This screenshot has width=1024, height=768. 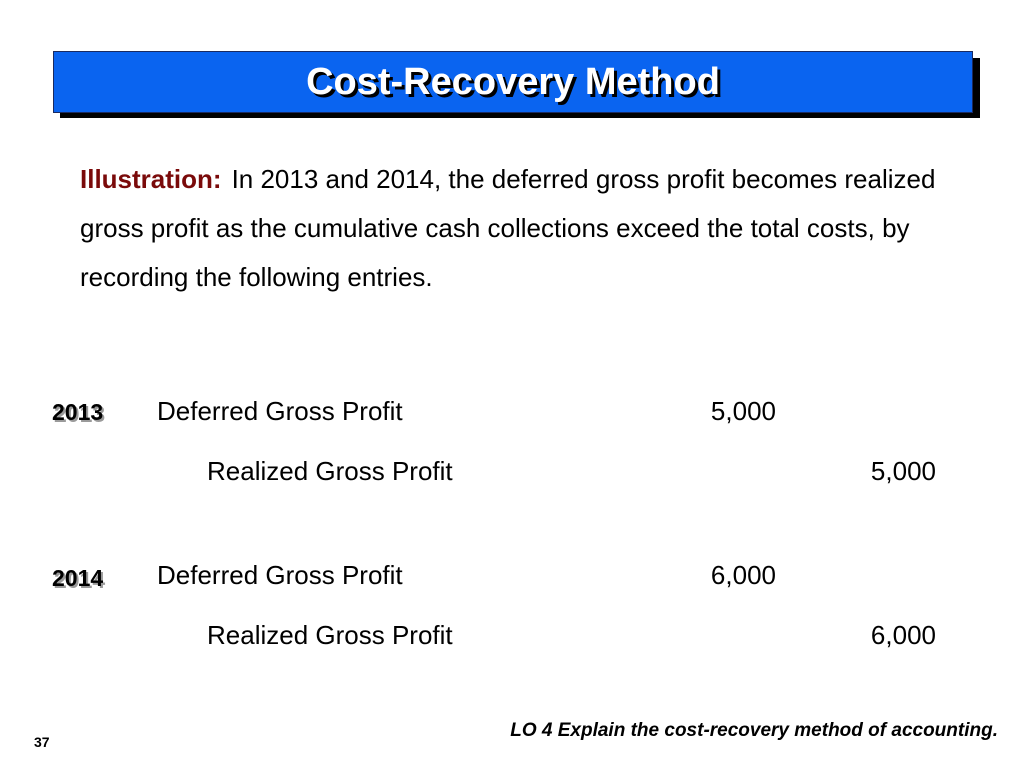 I want to click on entry-2014-credit-account: Realized Gross Profit, so click(x=330, y=635).